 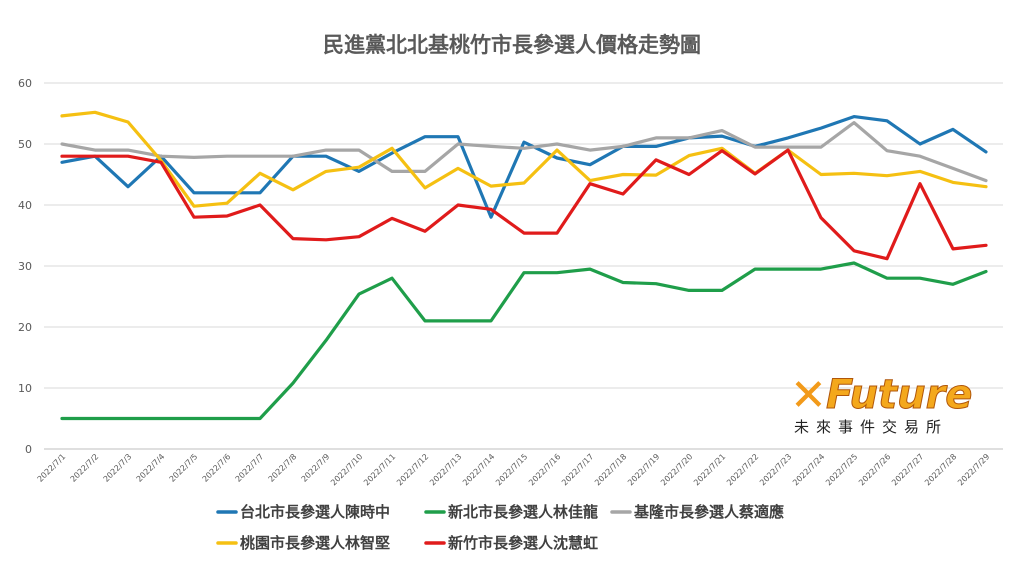 What do you see at coordinates (25, 388) in the screenshot?
I see `y-tick-label: 10` at bounding box center [25, 388].